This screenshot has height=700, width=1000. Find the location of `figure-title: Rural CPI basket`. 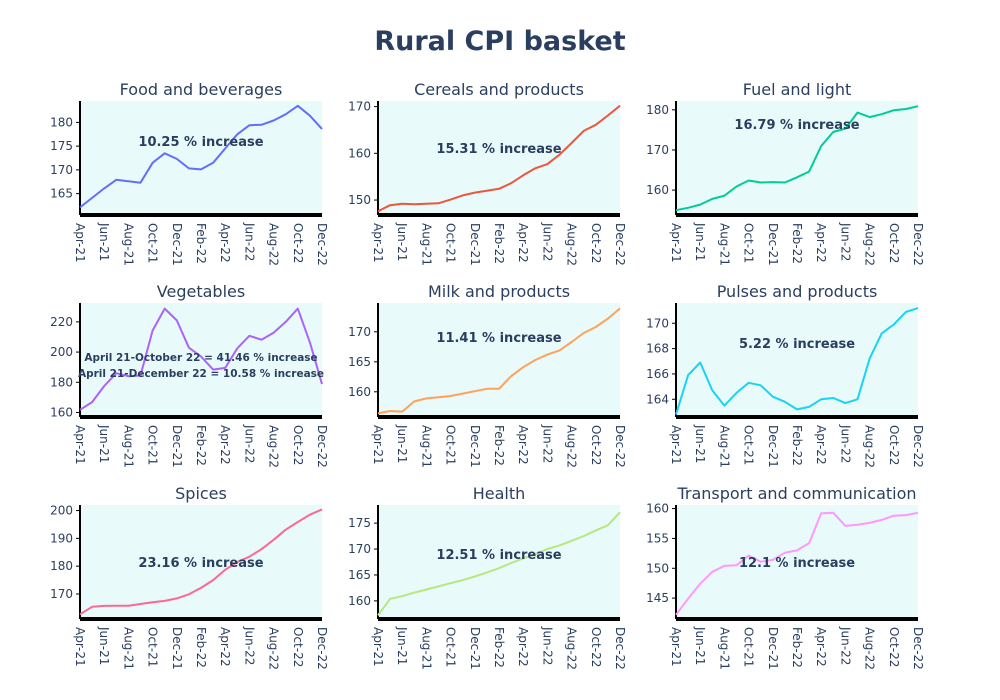

figure-title: Rural CPI basket is located at coordinates (499, 41).